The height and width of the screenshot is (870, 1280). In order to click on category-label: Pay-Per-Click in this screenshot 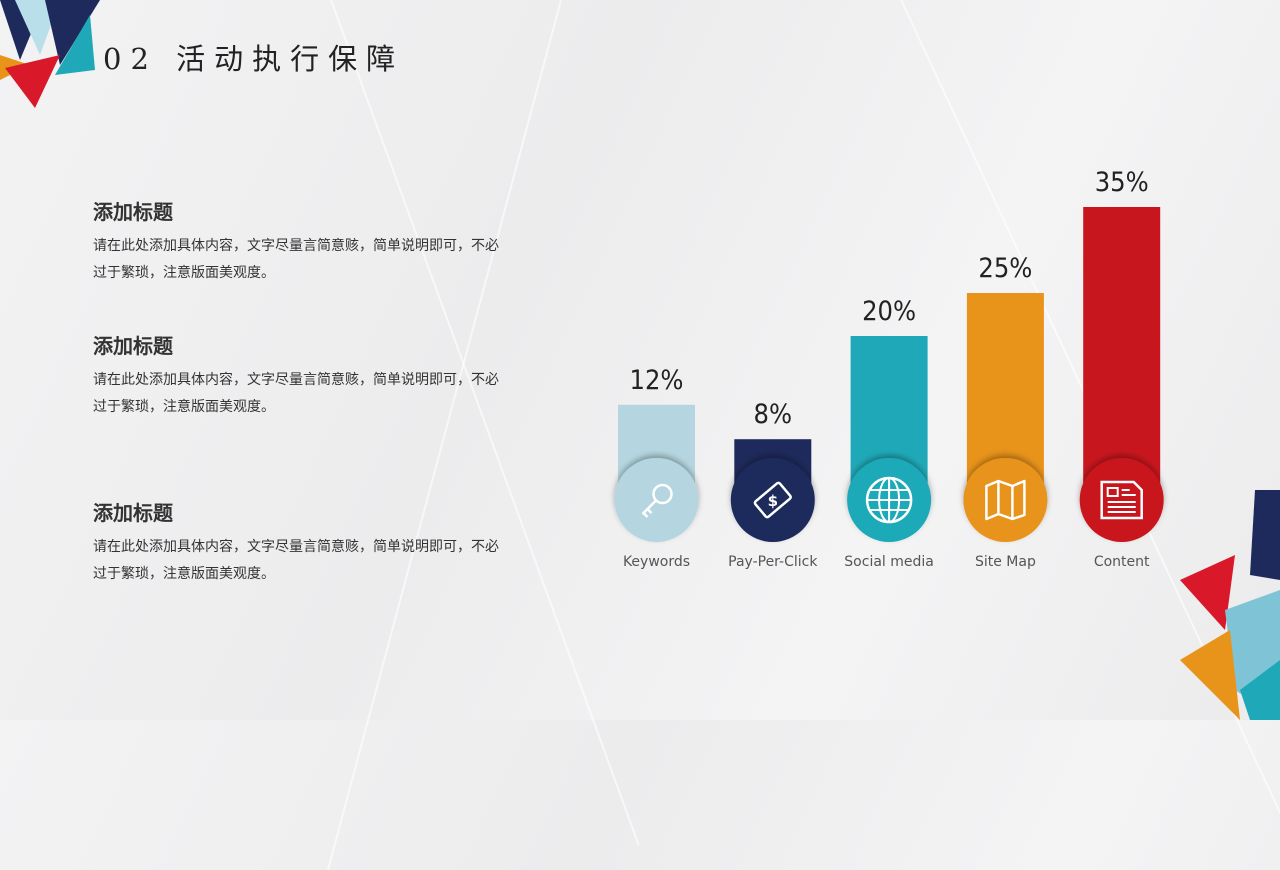, I will do `click(773, 562)`.